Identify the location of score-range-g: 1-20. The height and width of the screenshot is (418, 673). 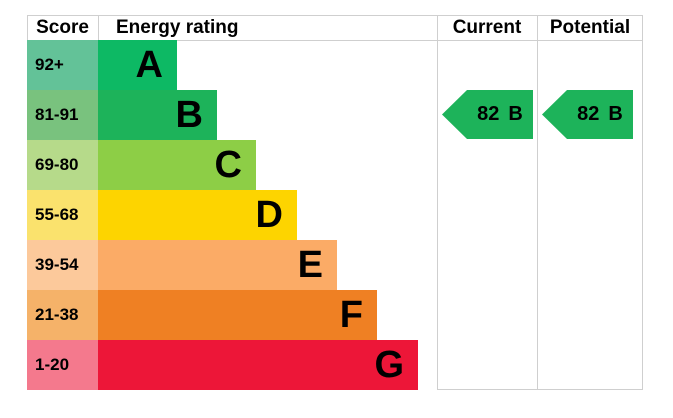
(62, 365).